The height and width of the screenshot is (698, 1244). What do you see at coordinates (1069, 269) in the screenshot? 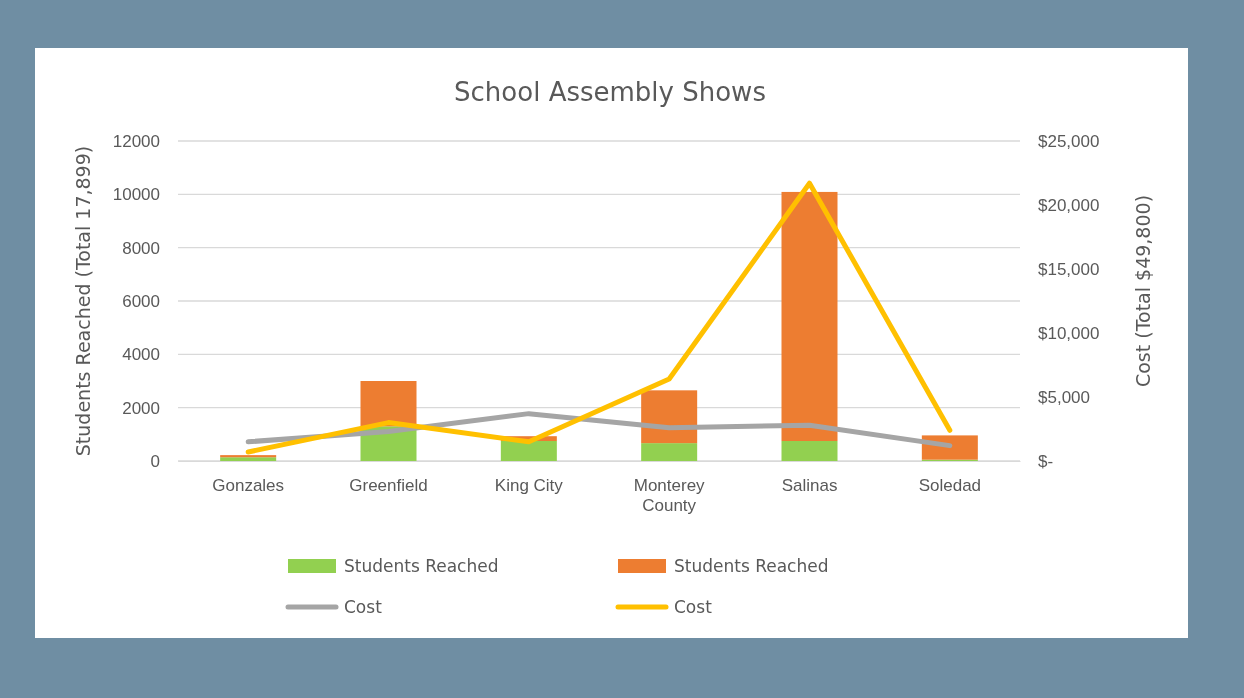
I see `y2-tick-label: $15,000` at bounding box center [1069, 269].